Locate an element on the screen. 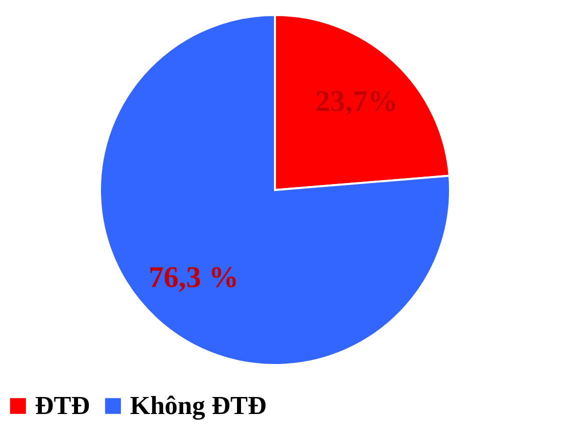  data-label: 76,3 % is located at coordinates (193, 277).